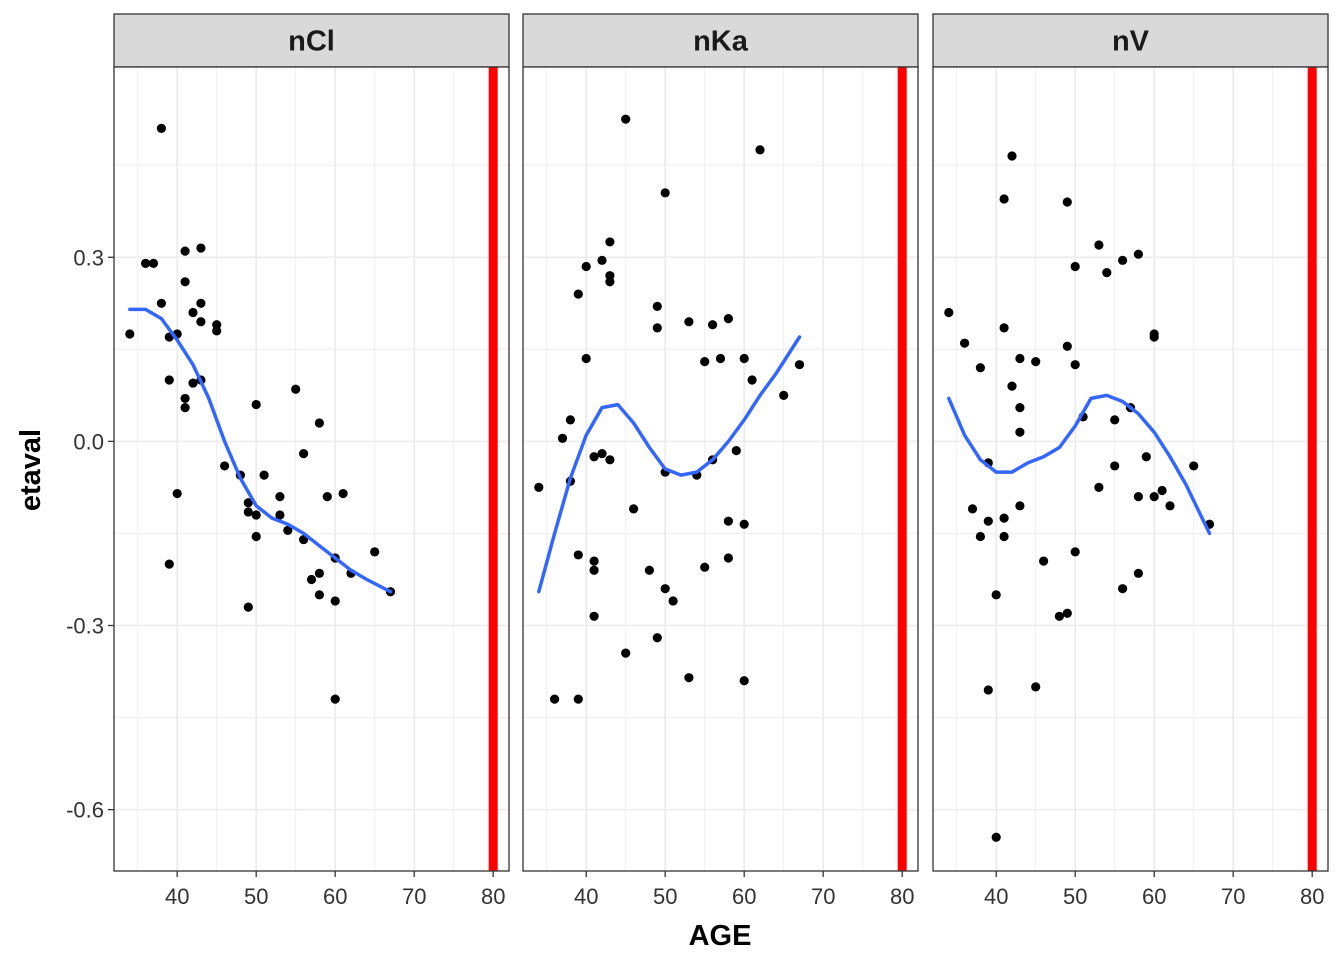 The width and height of the screenshot is (1344, 960). I want to click on y-axis-title: etaval, so click(31, 470).